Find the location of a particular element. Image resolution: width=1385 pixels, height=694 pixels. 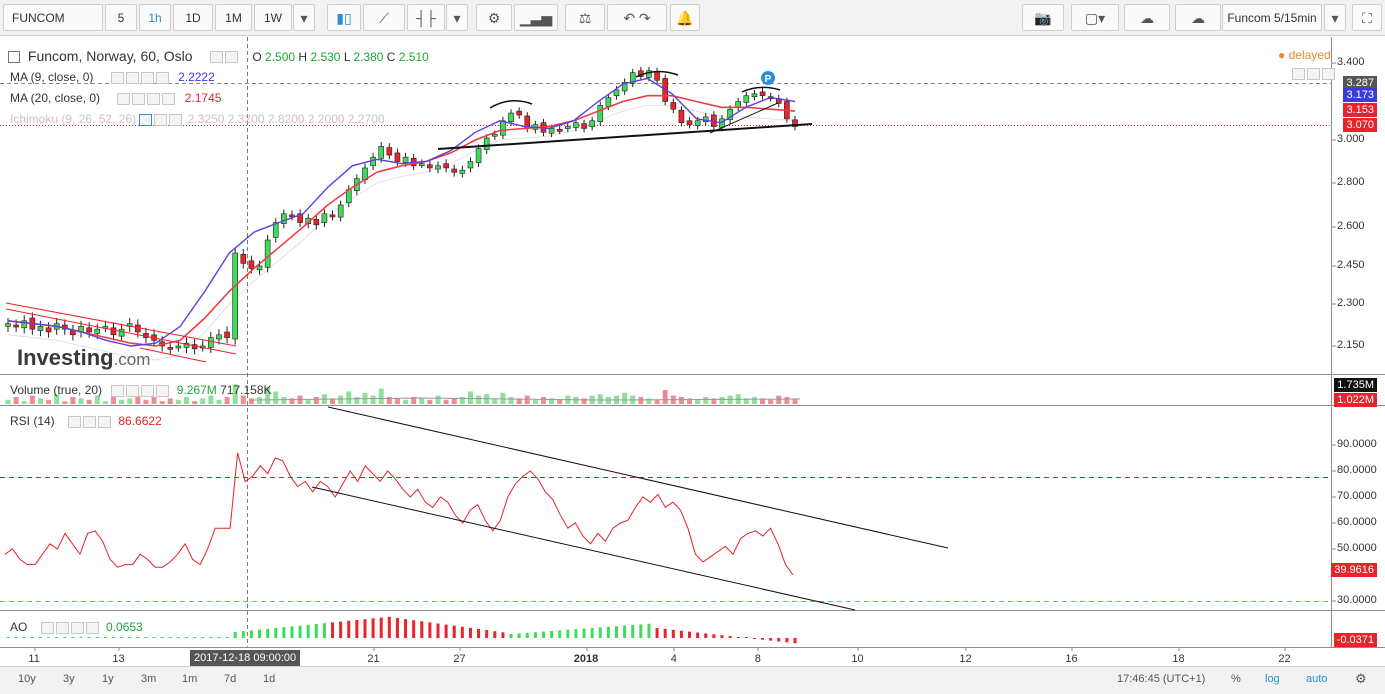

cloud-save-icon: ☁ is located at coordinates (1198, 17).